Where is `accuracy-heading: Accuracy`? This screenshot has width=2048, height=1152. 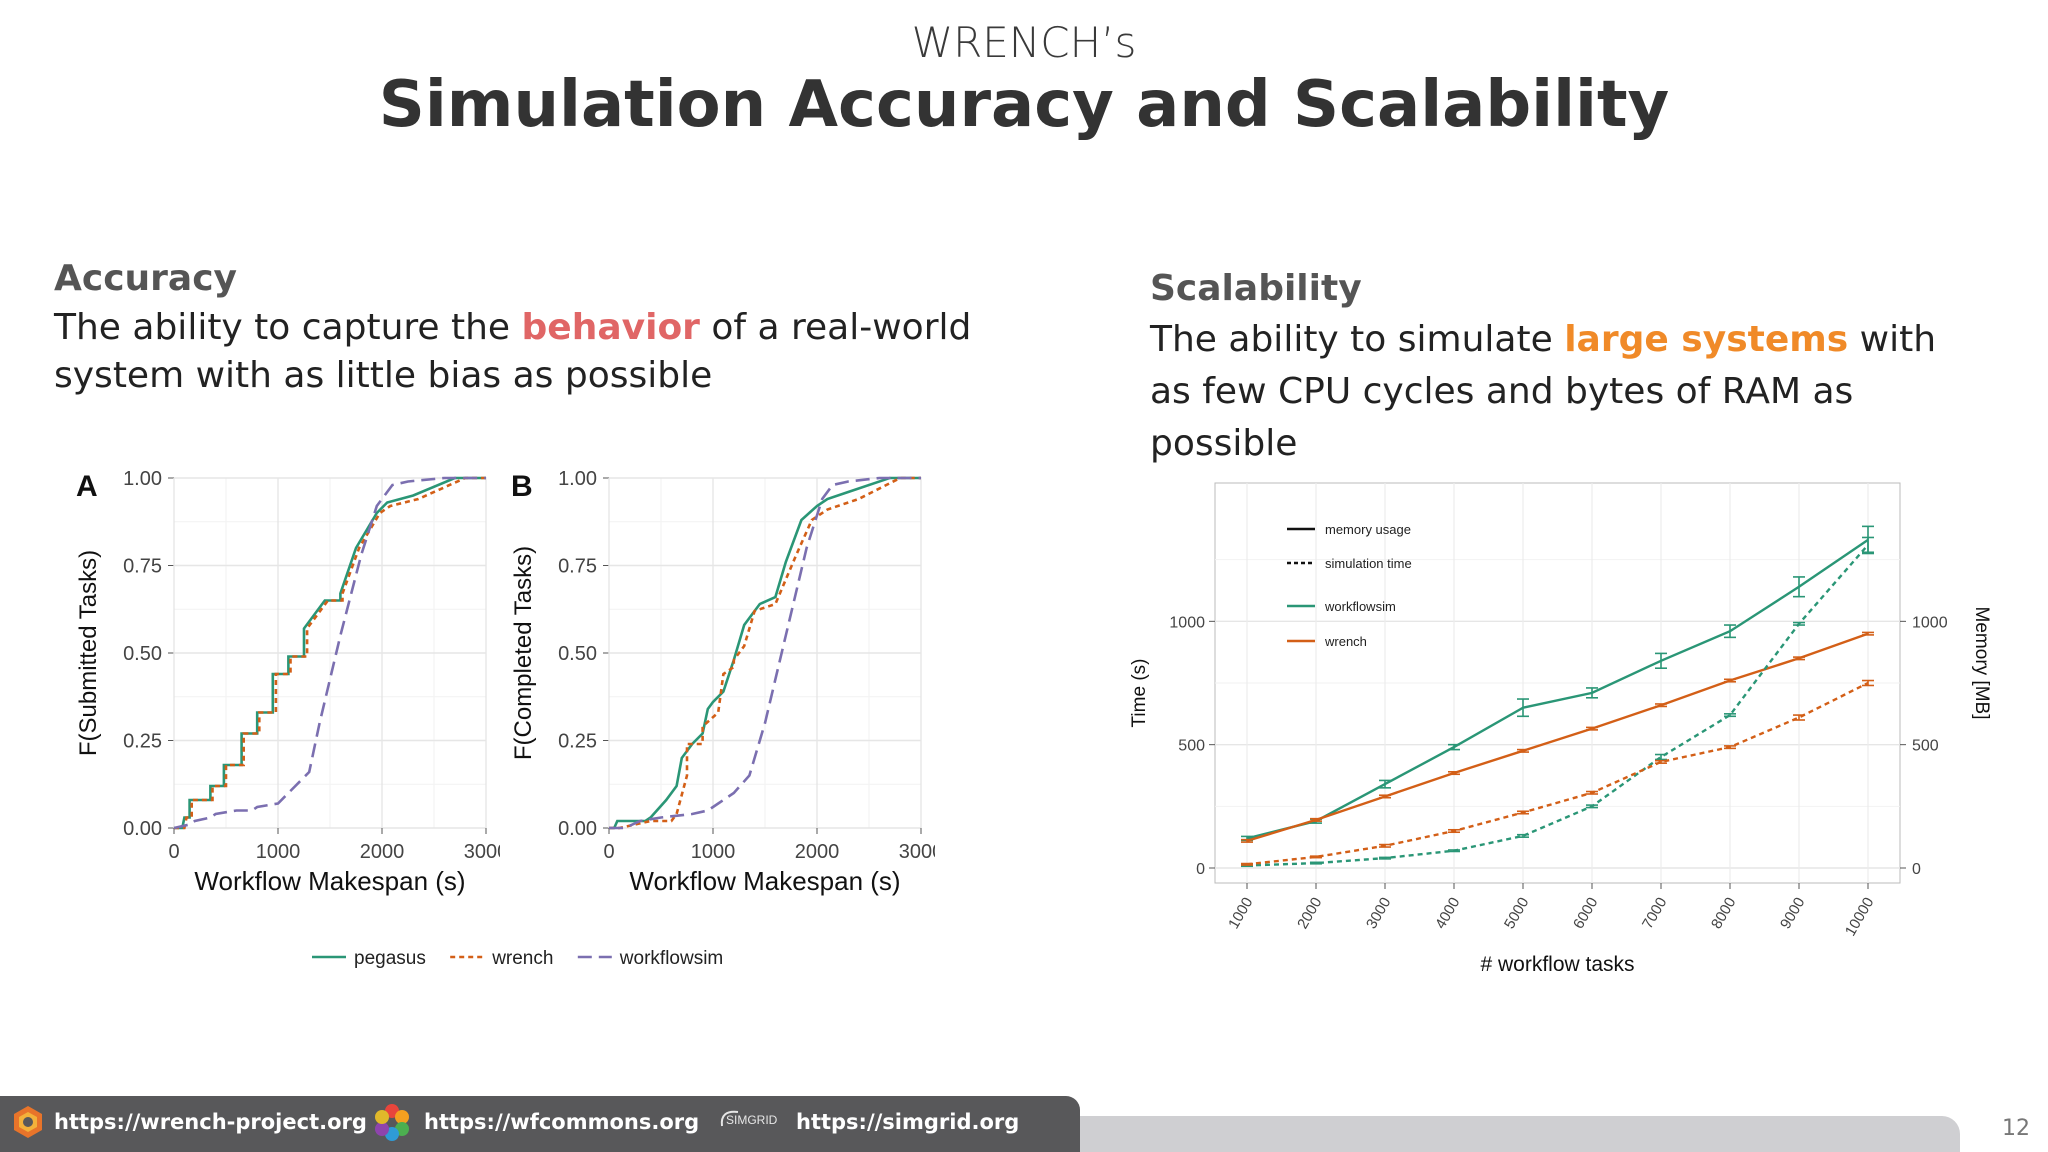
accuracy-heading: Accuracy is located at coordinates (146, 278).